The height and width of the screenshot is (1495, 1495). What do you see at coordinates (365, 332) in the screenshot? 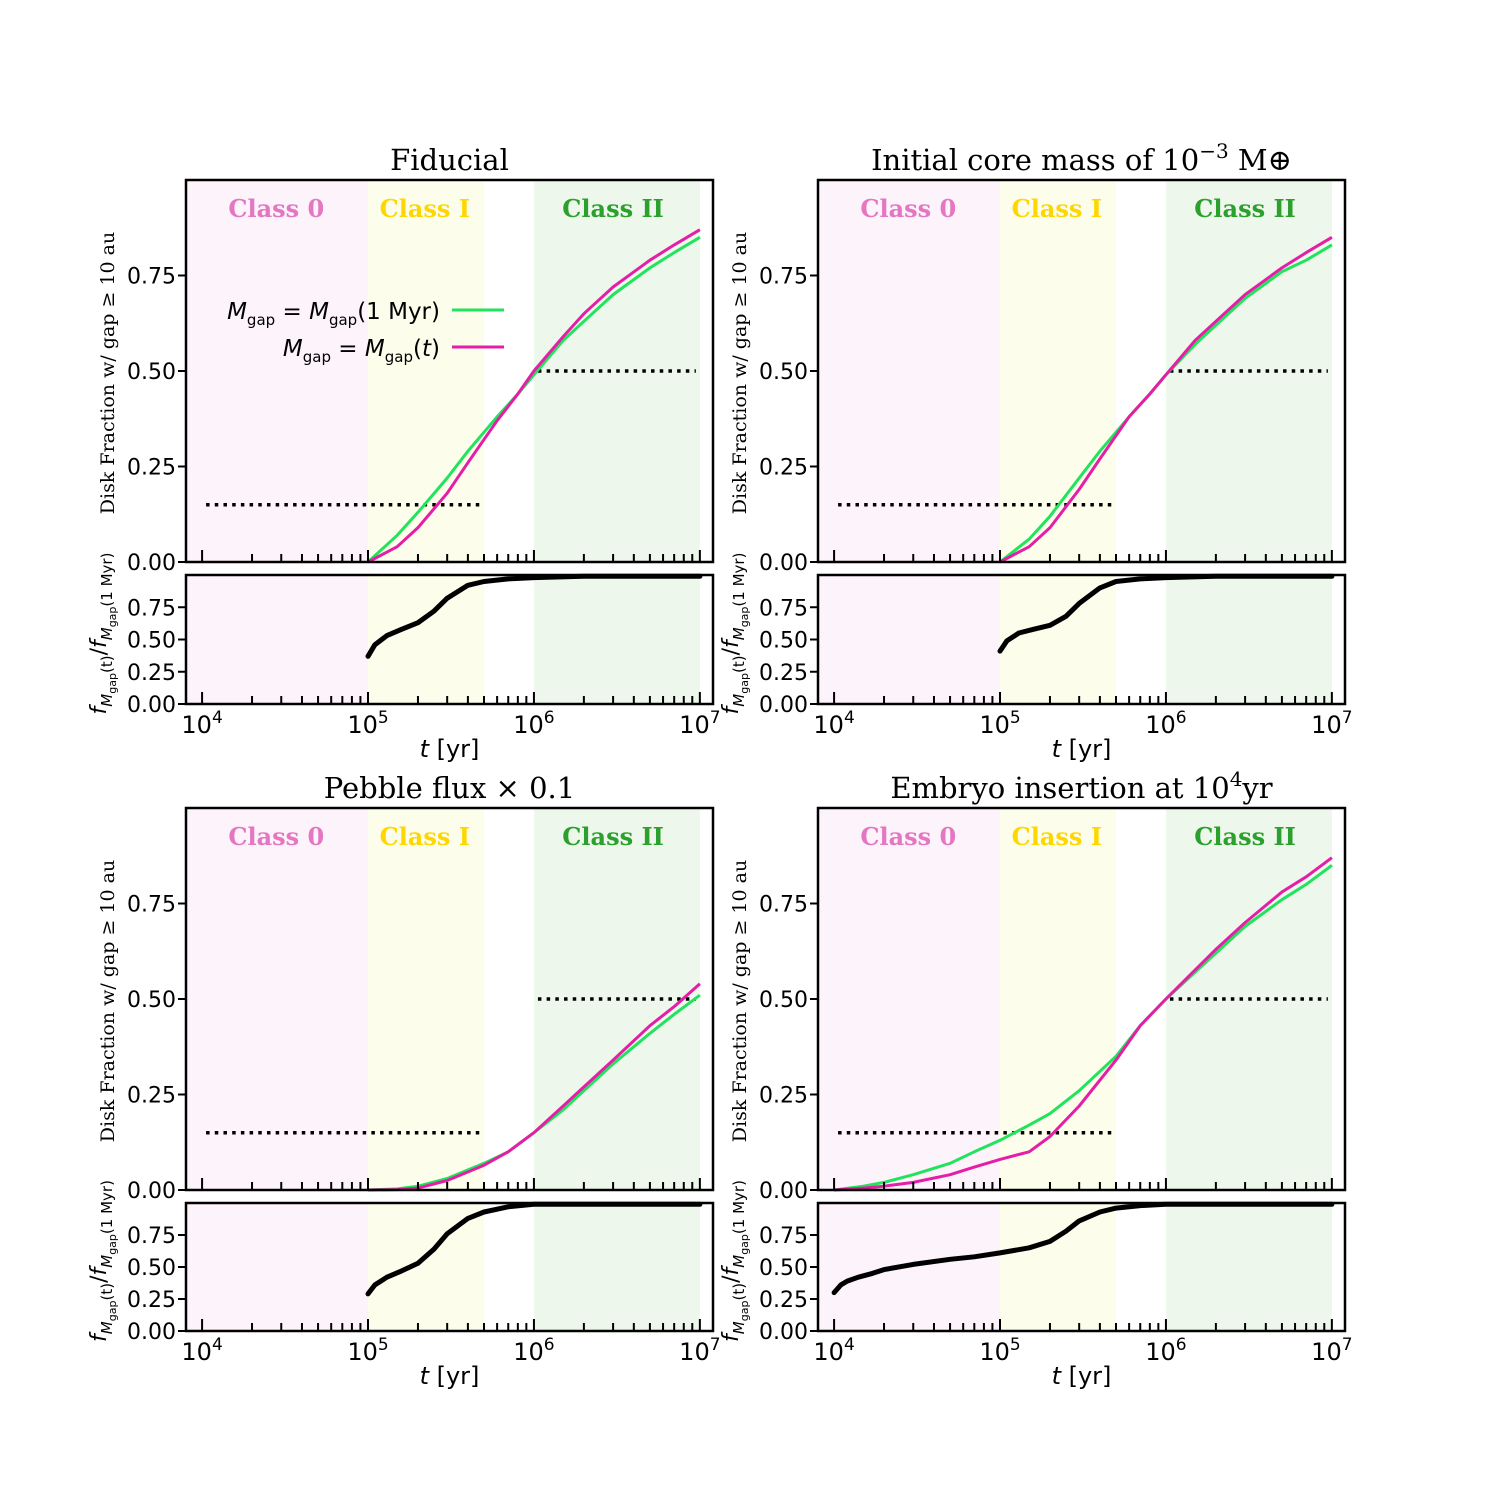
I see `legend: Mgap = Mgap(1 Myr) Mgap = Mgap(t)` at bounding box center [365, 332].